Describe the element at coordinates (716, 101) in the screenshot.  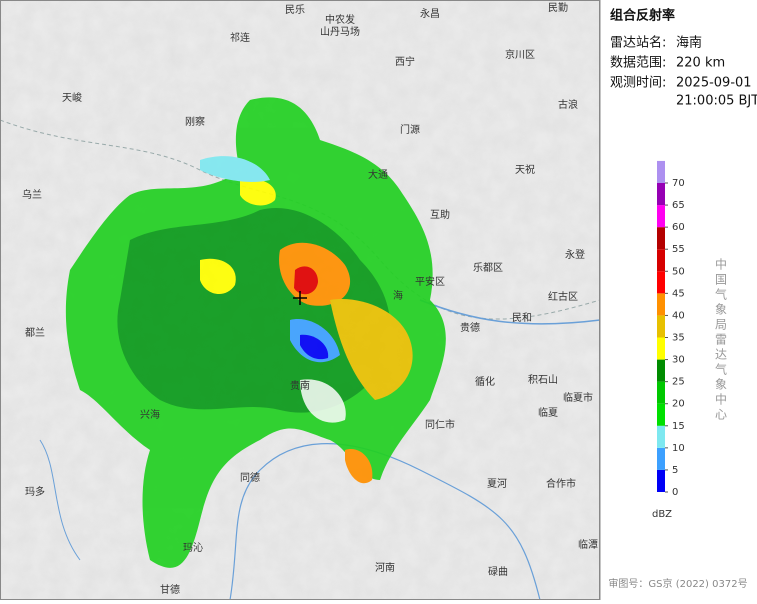
I see `obs-time: 21:00:05 BJT` at that location.